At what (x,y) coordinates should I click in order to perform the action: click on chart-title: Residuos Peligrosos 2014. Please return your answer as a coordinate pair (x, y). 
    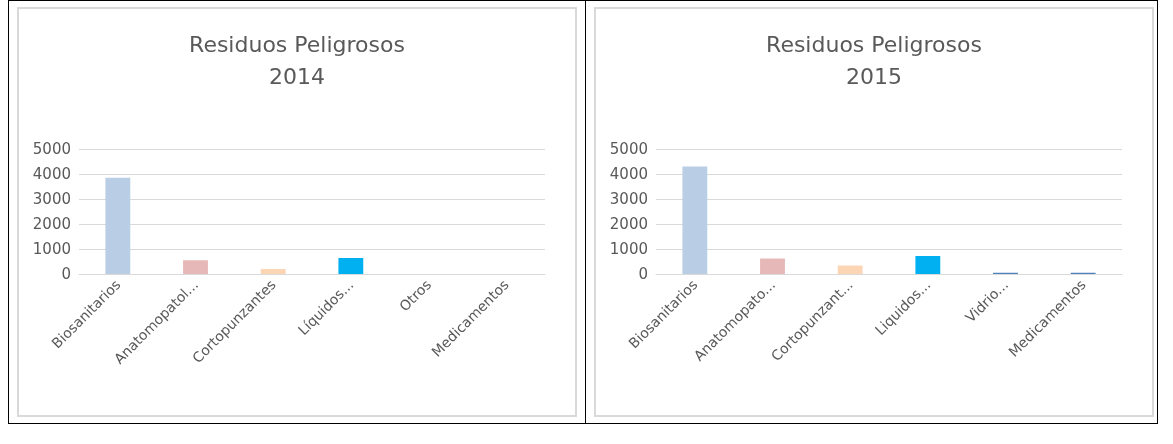
    Looking at the image, I should click on (297, 60).